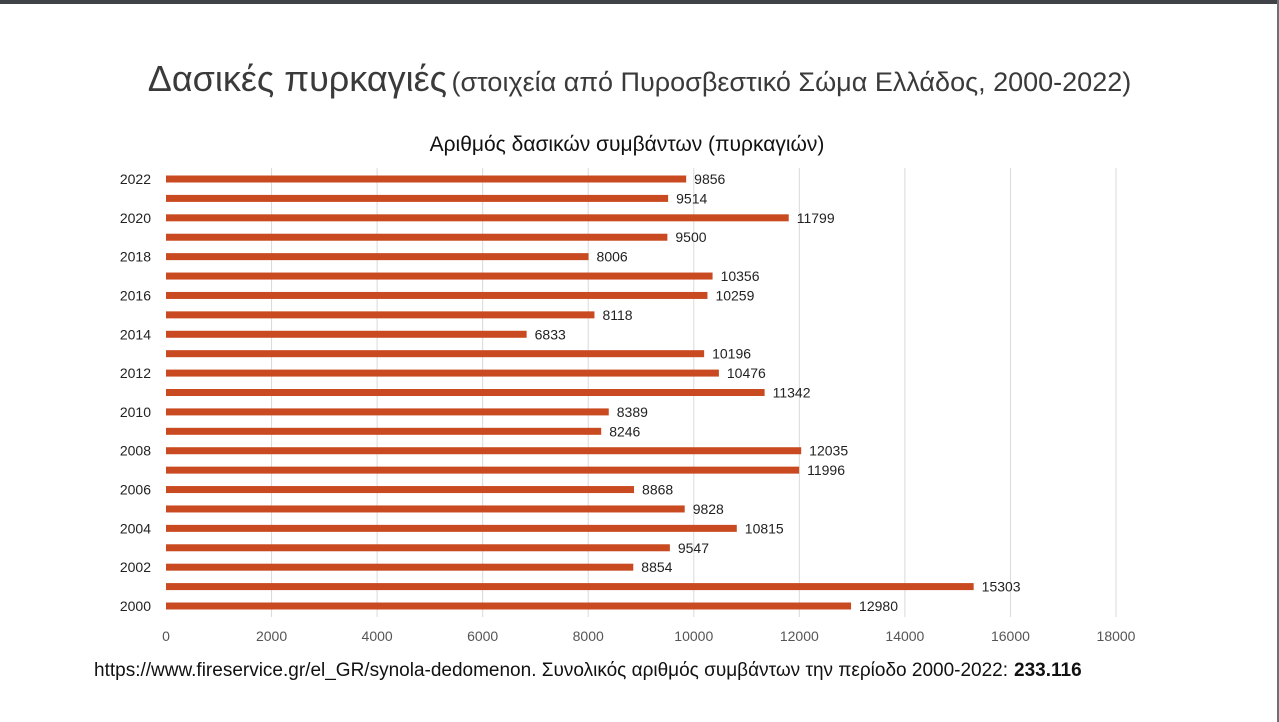 The height and width of the screenshot is (722, 1279). I want to click on data-label: 11342, so click(792, 393).